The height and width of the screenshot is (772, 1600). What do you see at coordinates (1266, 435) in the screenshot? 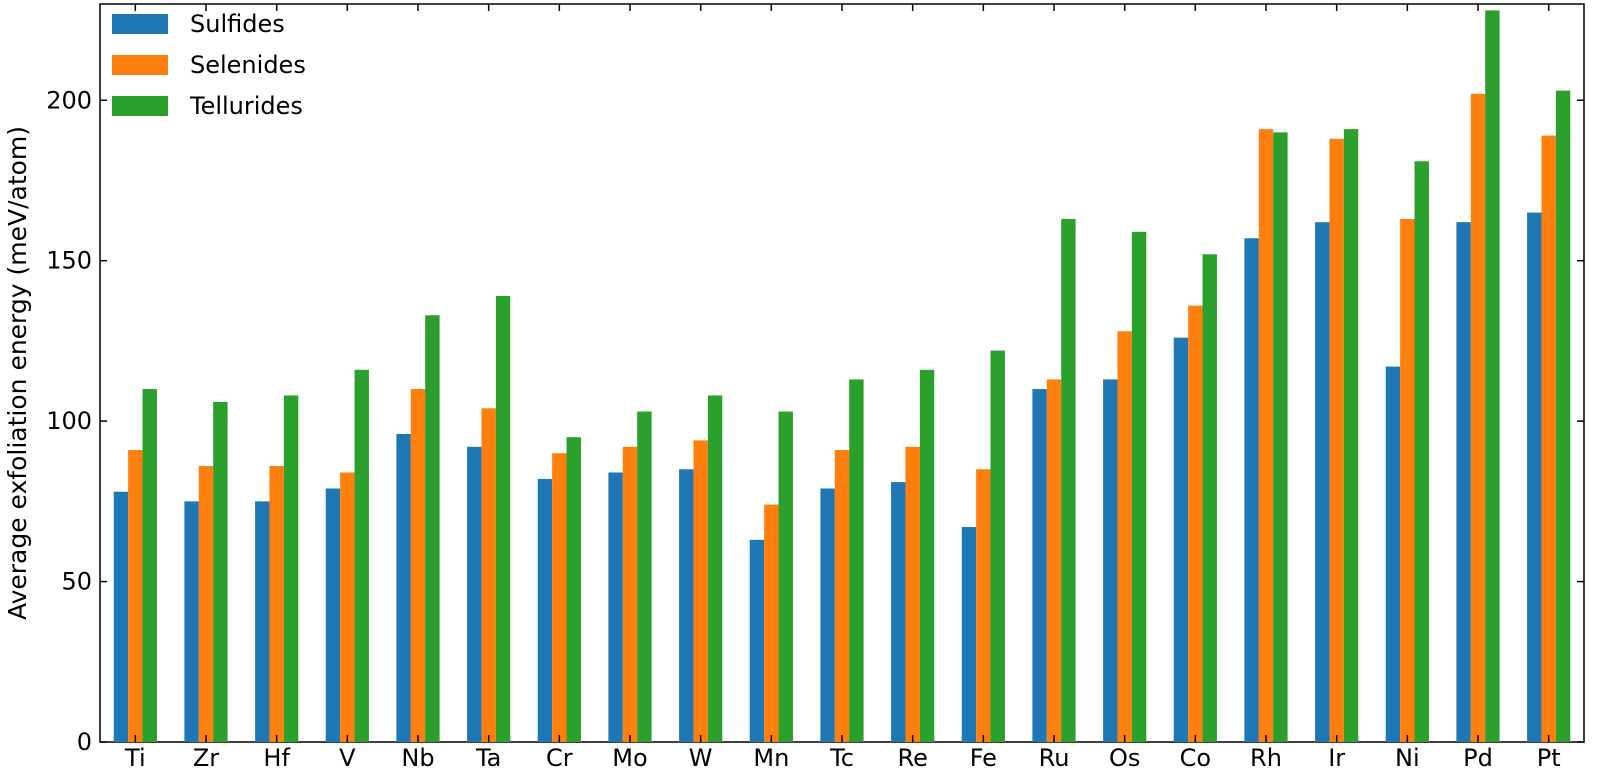
I see `bar-selenides-rh` at bounding box center [1266, 435].